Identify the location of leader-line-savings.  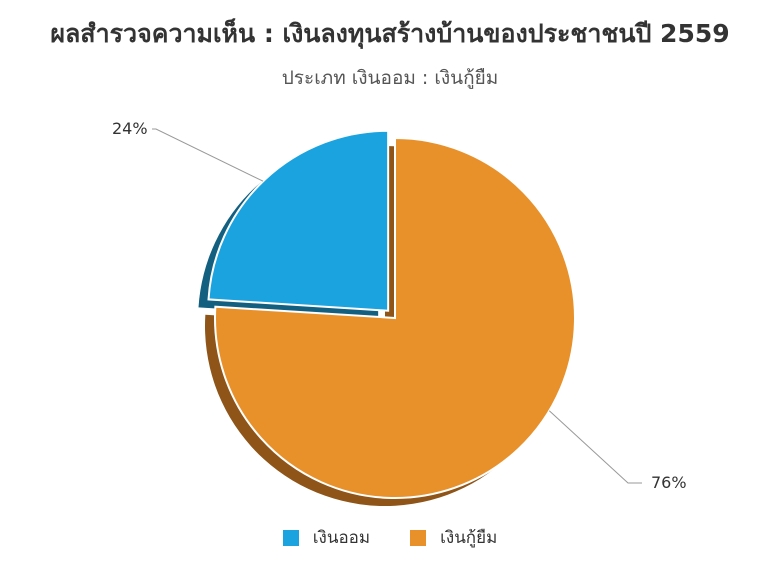
(208, 155).